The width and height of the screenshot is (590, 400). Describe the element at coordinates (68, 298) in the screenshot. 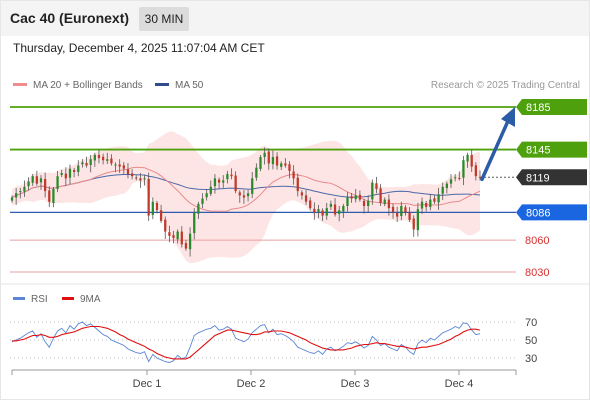

I see `rsi-ma-swatch` at that location.